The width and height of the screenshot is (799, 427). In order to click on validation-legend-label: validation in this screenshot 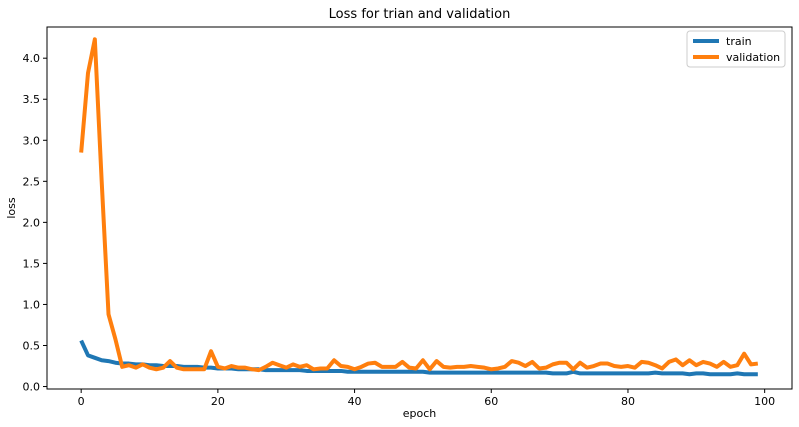, I will do `click(753, 57)`.